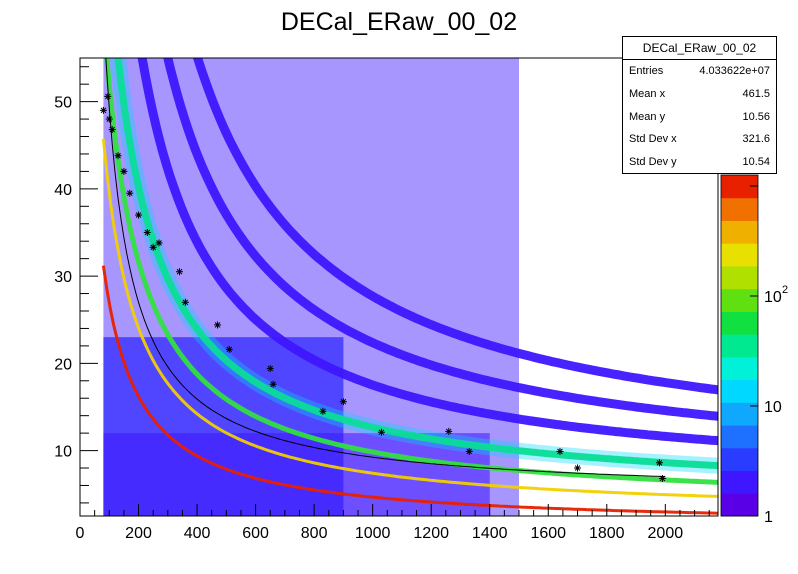  What do you see at coordinates (63, 277) in the screenshot?
I see `y-tick-label: 30` at bounding box center [63, 277].